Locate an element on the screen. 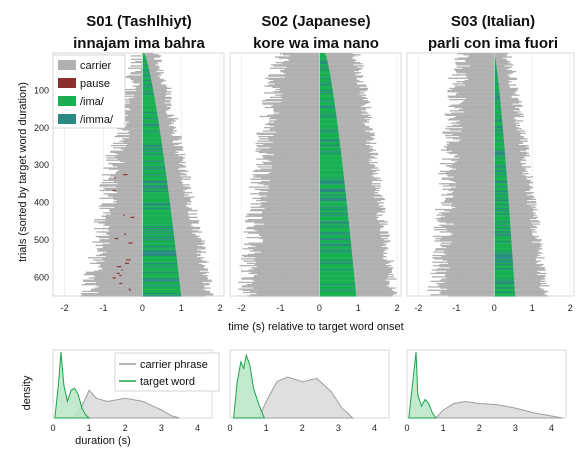  x-tick-label: 2 is located at coordinates (570, 308).